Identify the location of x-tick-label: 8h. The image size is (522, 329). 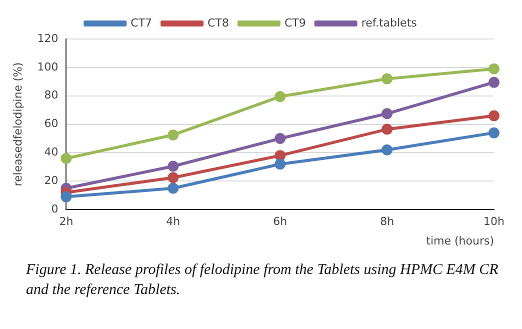
(387, 221).